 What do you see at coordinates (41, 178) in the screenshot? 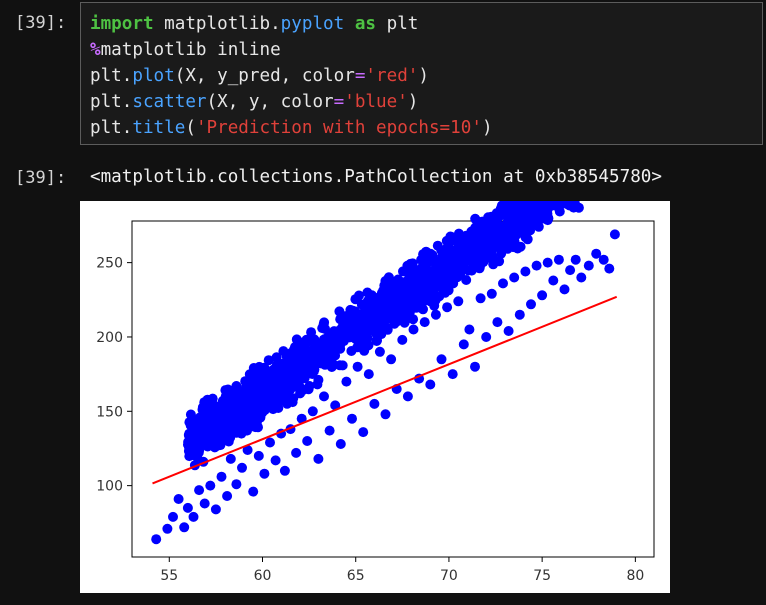
I see `output-prompt: [39]:` at bounding box center [41, 178].